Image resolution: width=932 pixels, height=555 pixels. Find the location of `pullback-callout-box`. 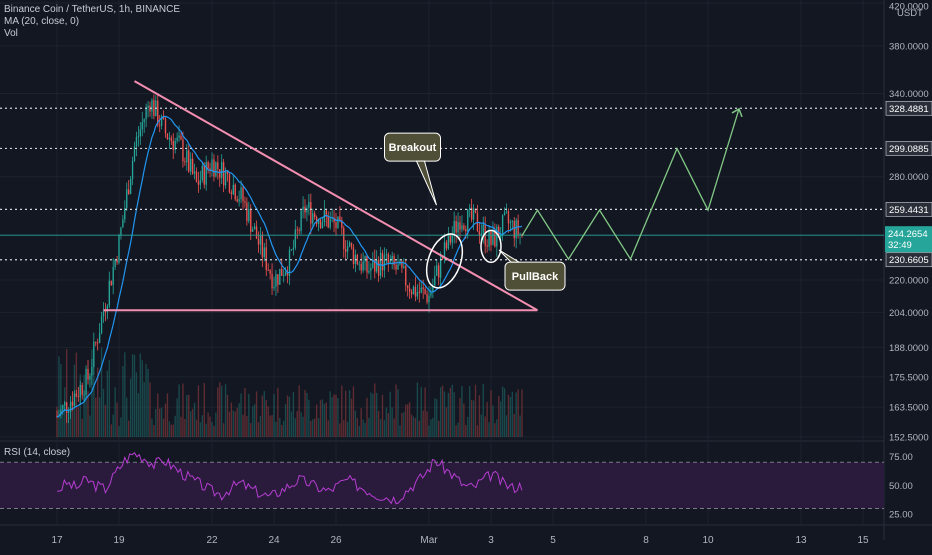

pullback-callout-box is located at coordinates (535, 276).